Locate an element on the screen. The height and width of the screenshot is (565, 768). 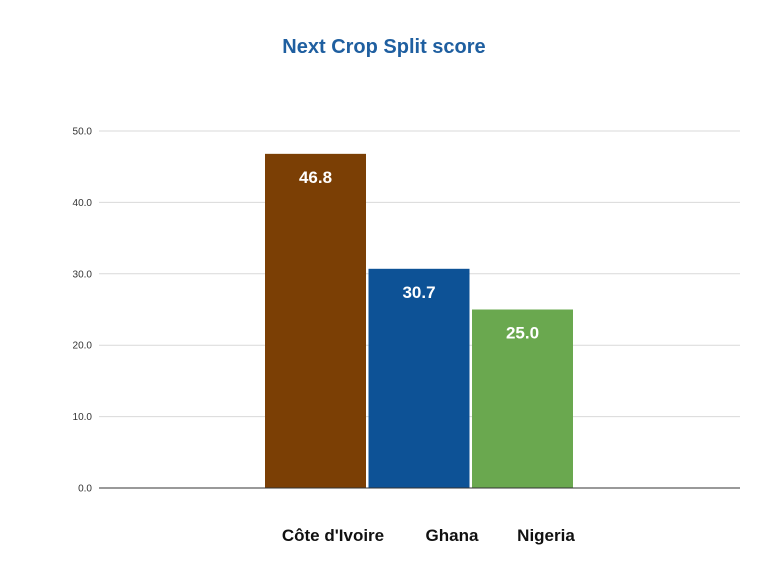
y-tick-label: 0.0 is located at coordinates (85, 489).